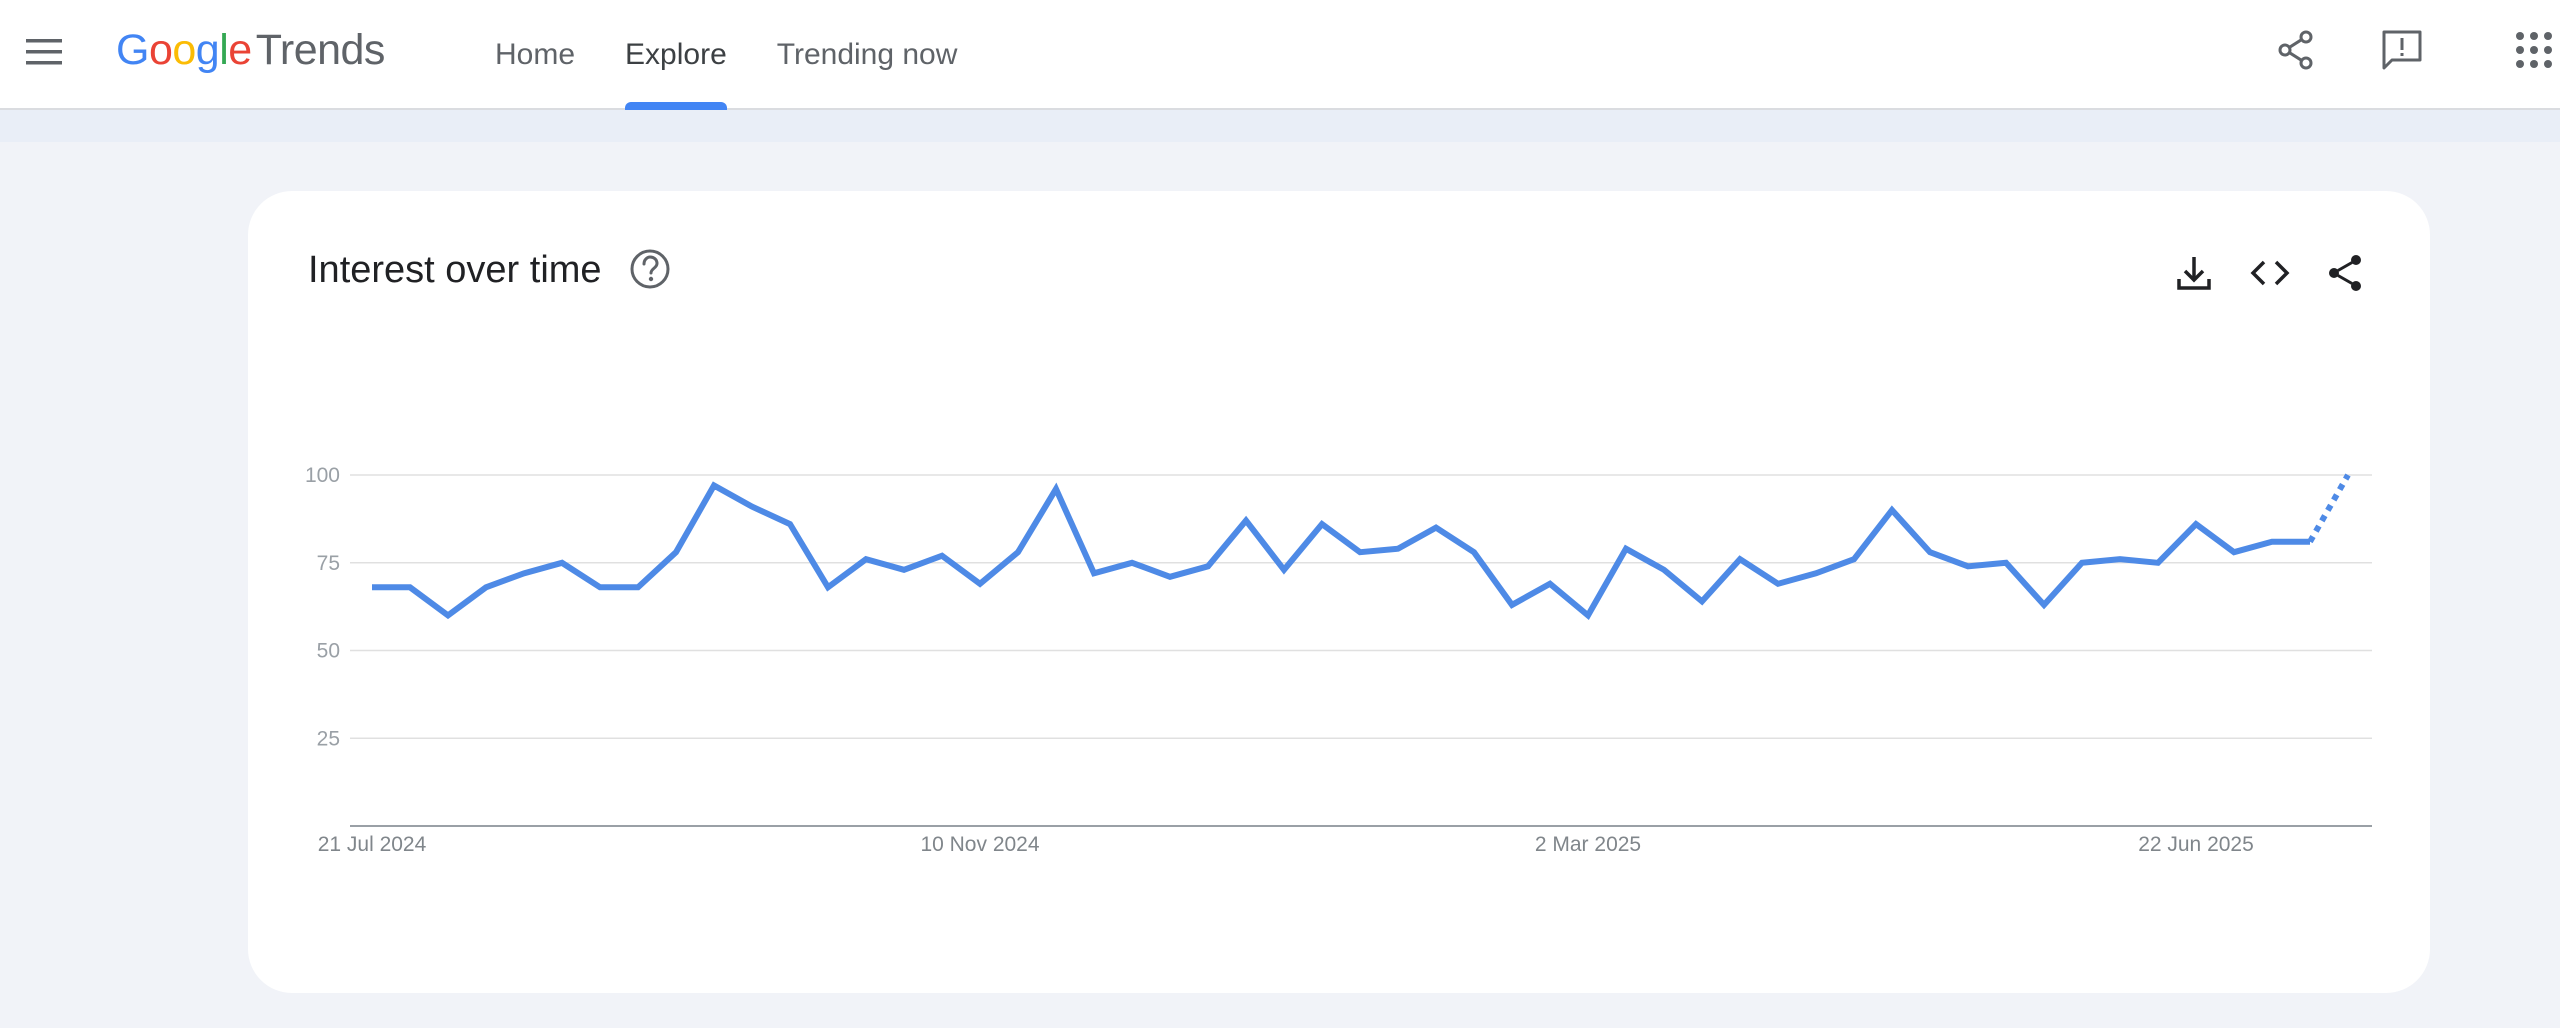 This screenshot has width=2560, height=1028. I want to click on trends-wordmark: Trends, so click(320, 50).